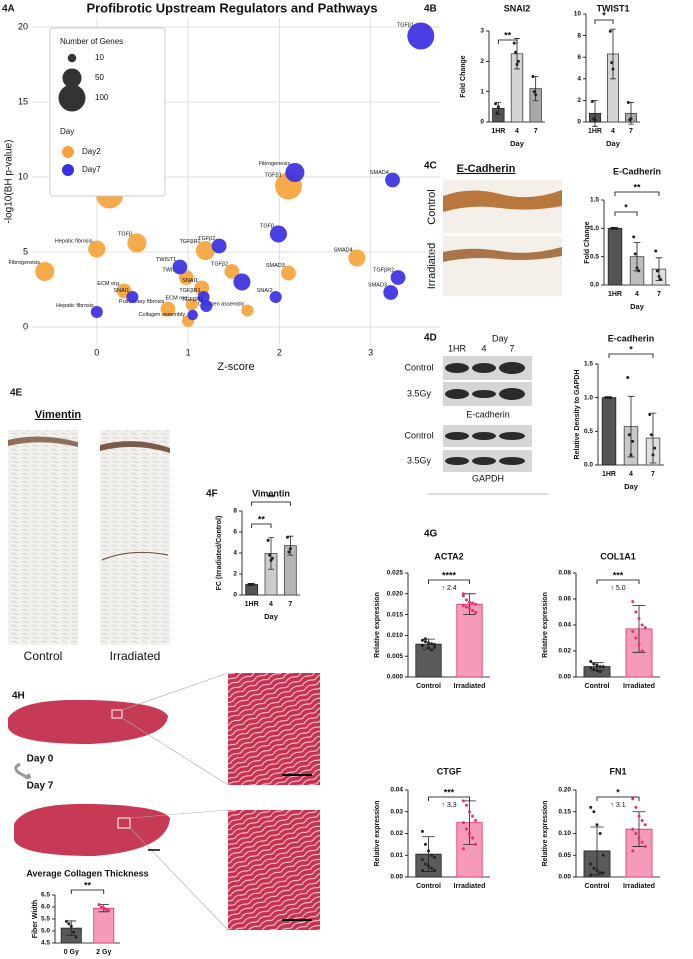 The image size is (693, 959). I want to click on point-label: Pulmonary fibrosis, so click(141, 302).